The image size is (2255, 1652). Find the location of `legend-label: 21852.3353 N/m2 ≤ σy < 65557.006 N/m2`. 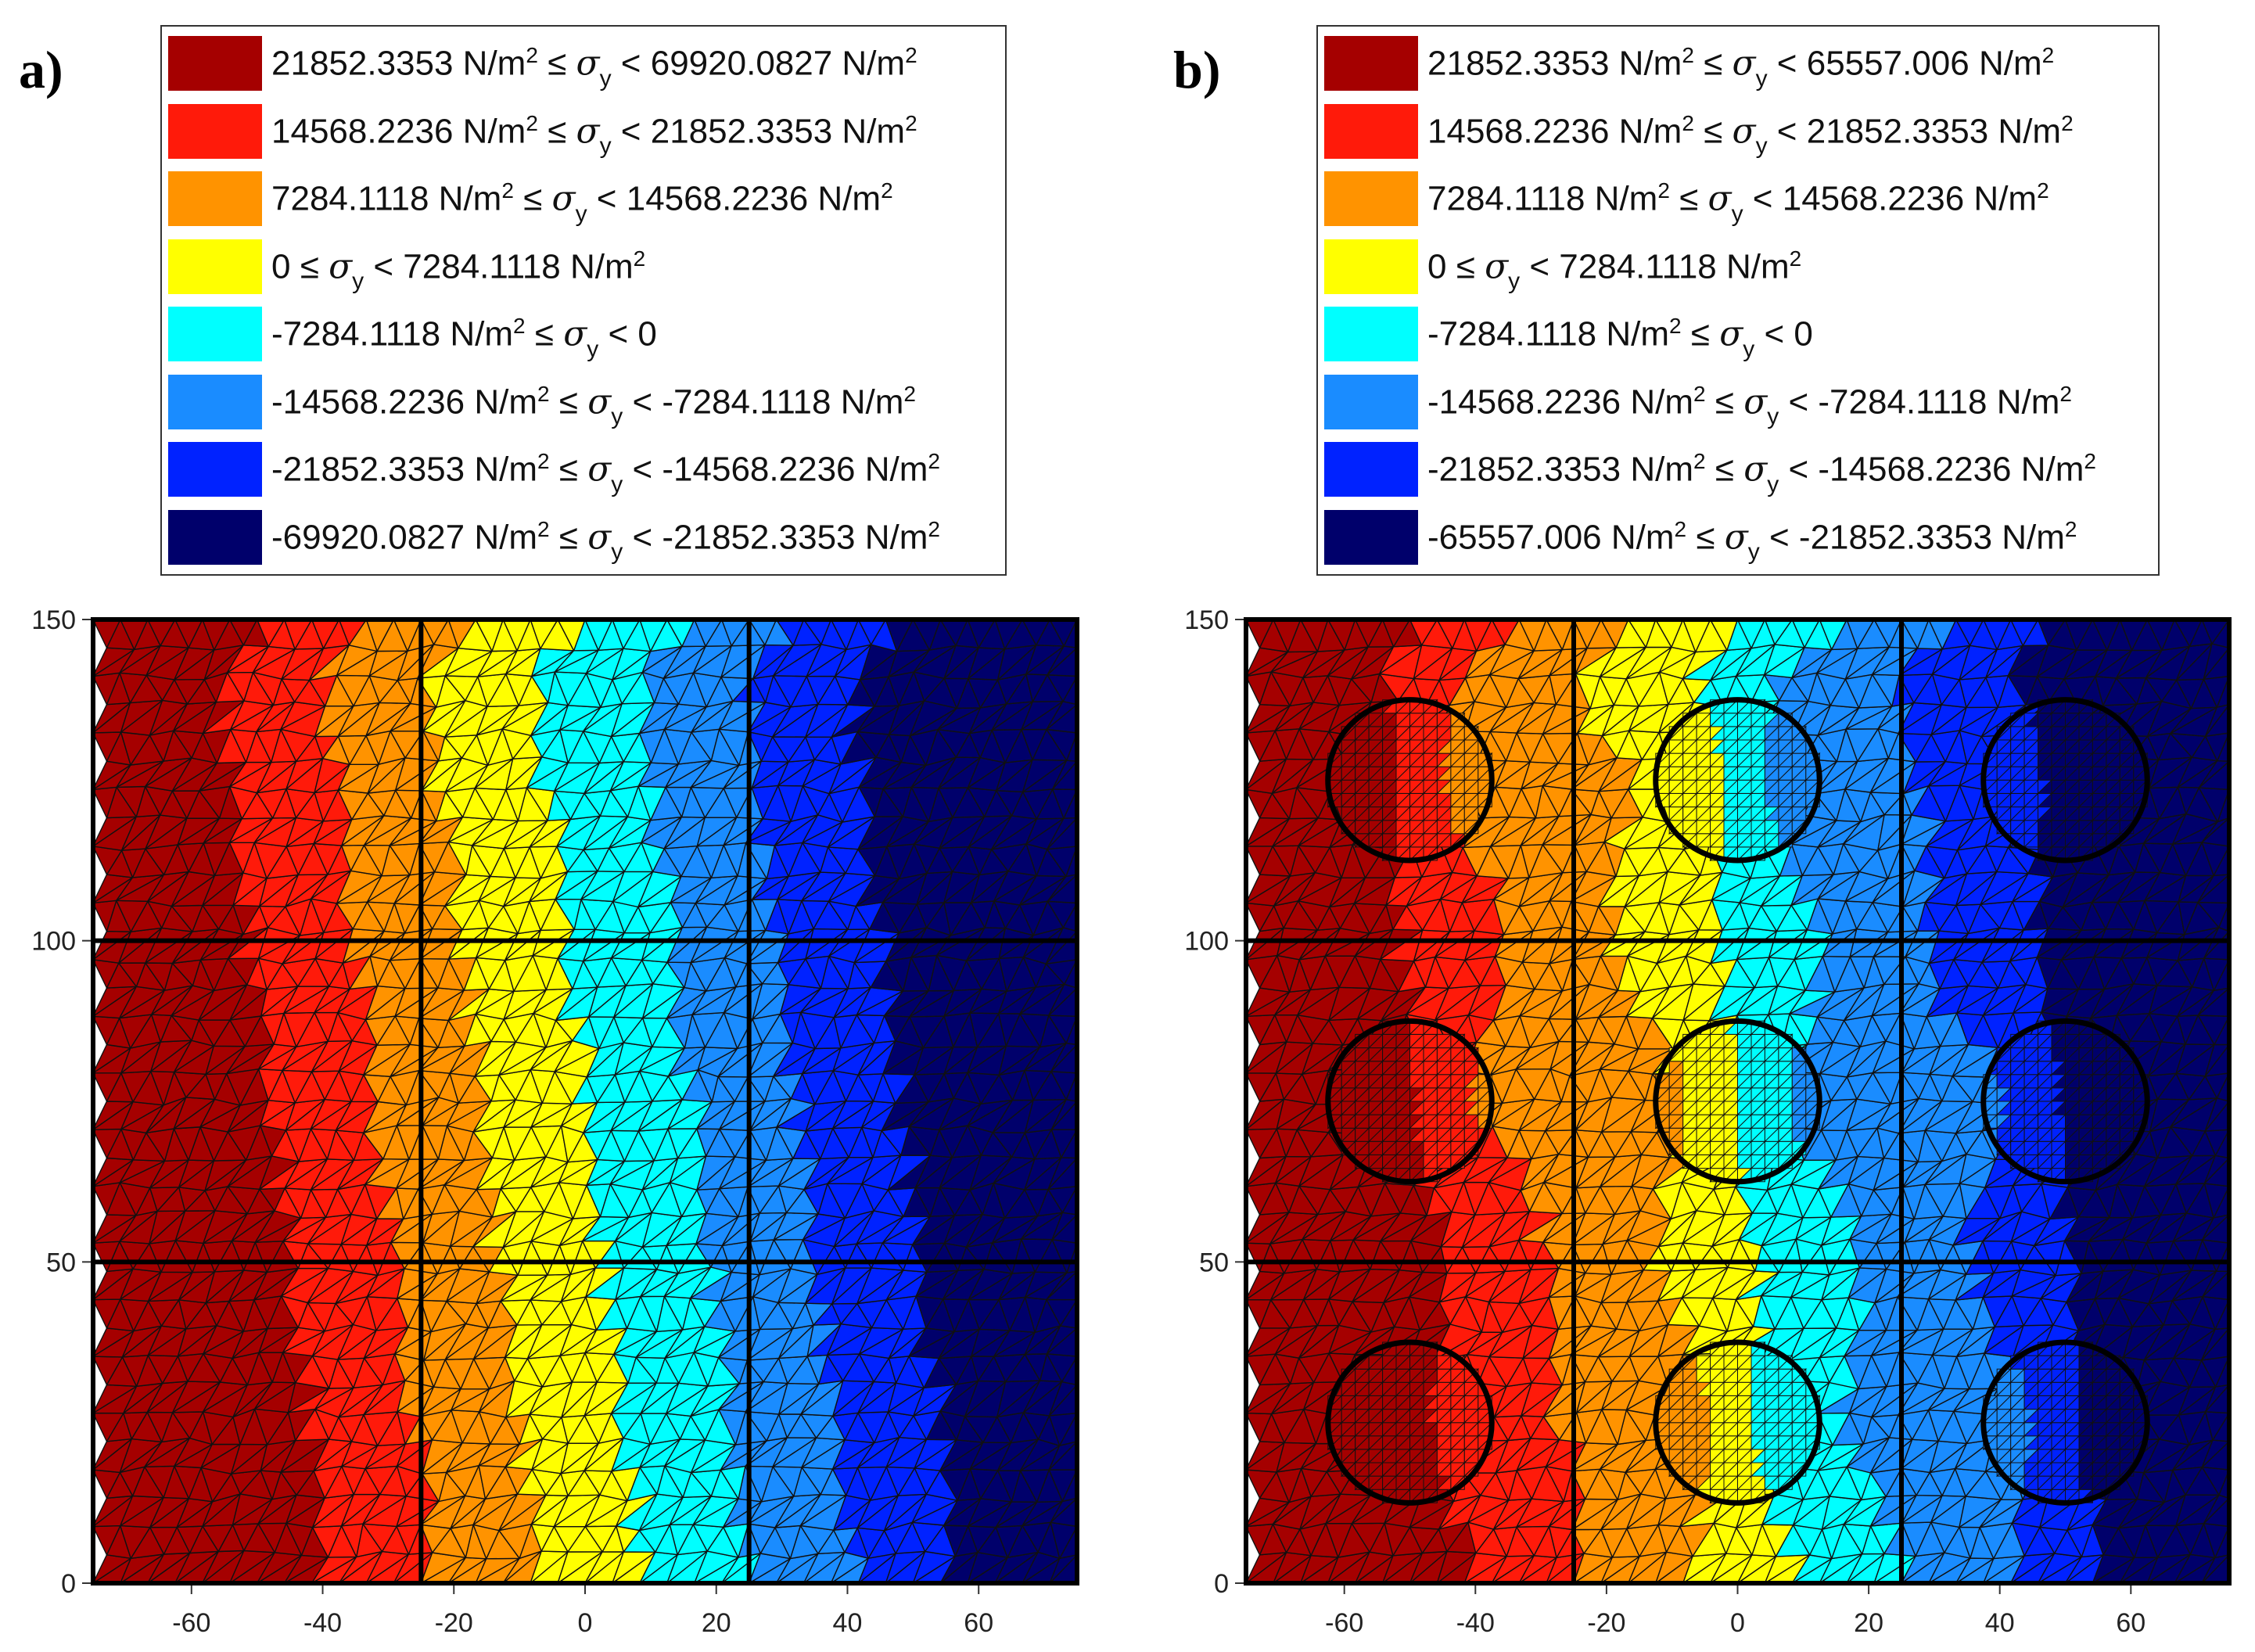

legend-label: 21852.3353 N/m2 ≤ σy < 65557.006 N/m2 is located at coordinates (1741, 67).